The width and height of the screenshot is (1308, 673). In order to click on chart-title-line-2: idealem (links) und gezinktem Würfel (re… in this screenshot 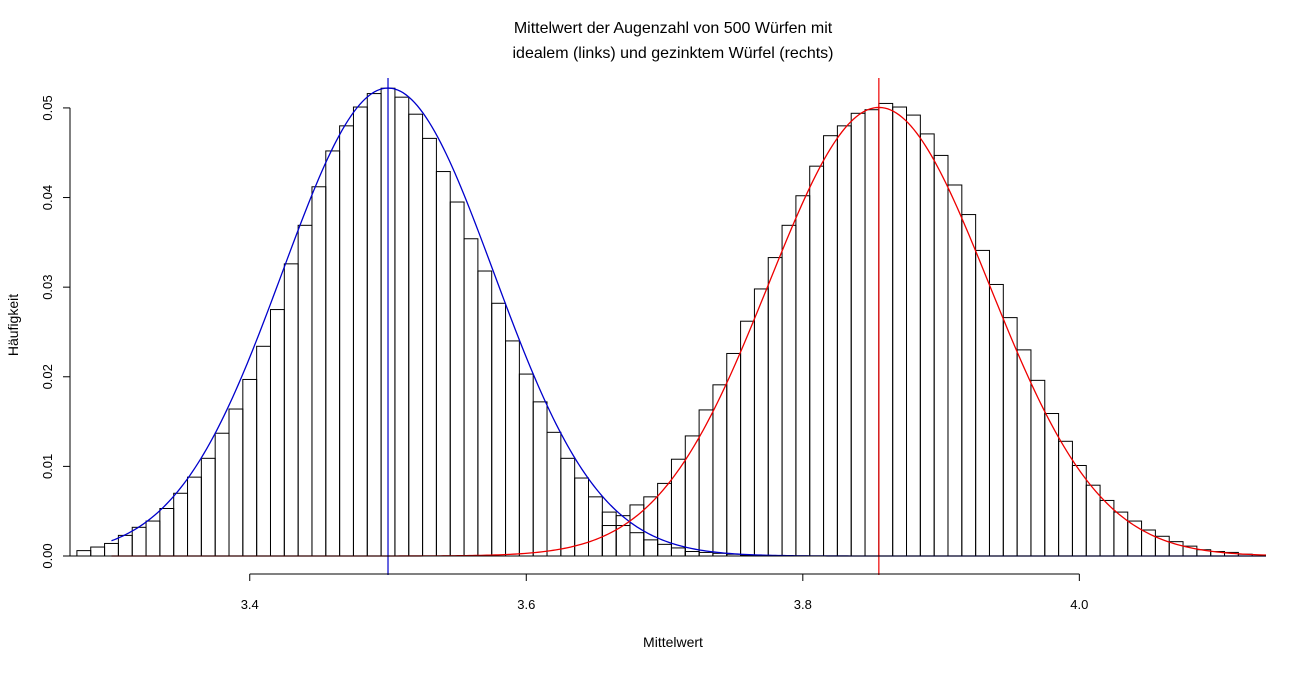, I will do `click(673, 53)`.